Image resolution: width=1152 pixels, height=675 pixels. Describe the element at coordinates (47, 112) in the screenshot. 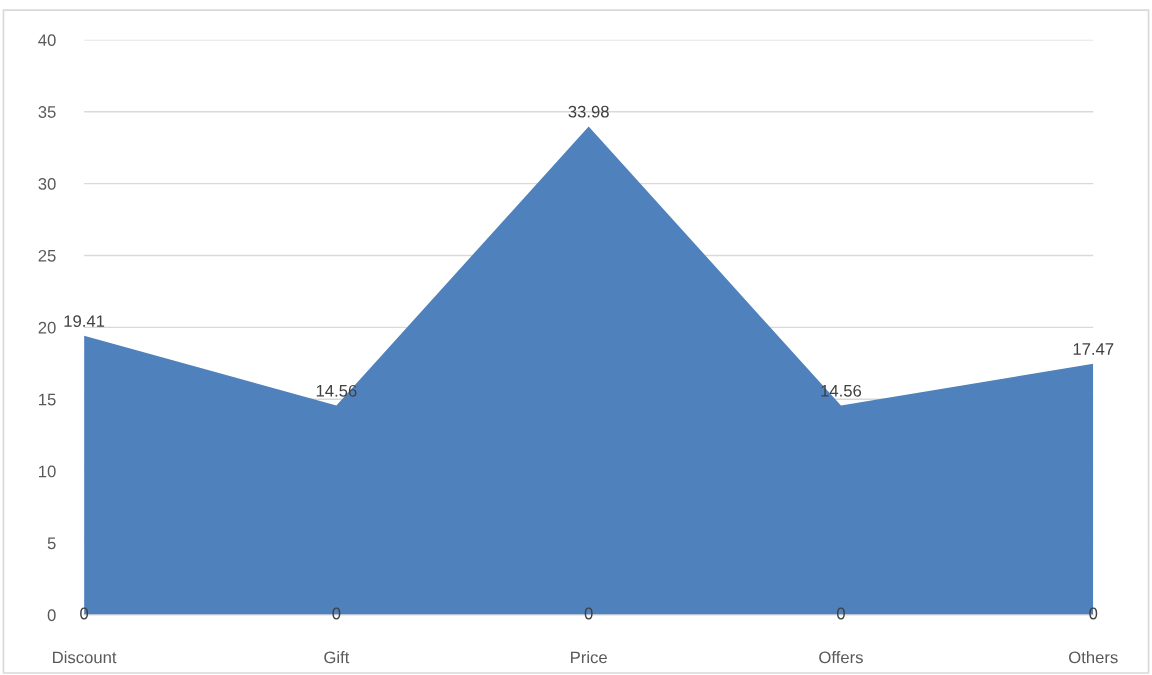

I see `y-tick-label: 35` at that location.